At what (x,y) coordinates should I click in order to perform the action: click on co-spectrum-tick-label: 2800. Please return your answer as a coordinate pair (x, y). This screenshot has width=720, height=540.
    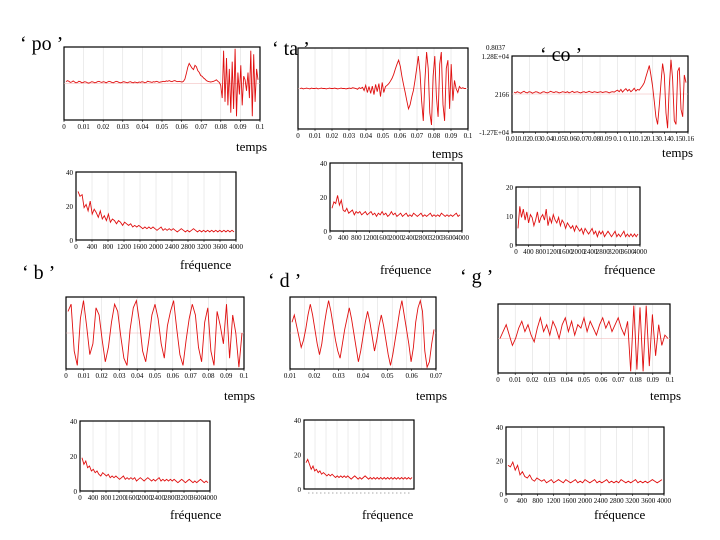
    Looking at the image, I should click on (603, 252).